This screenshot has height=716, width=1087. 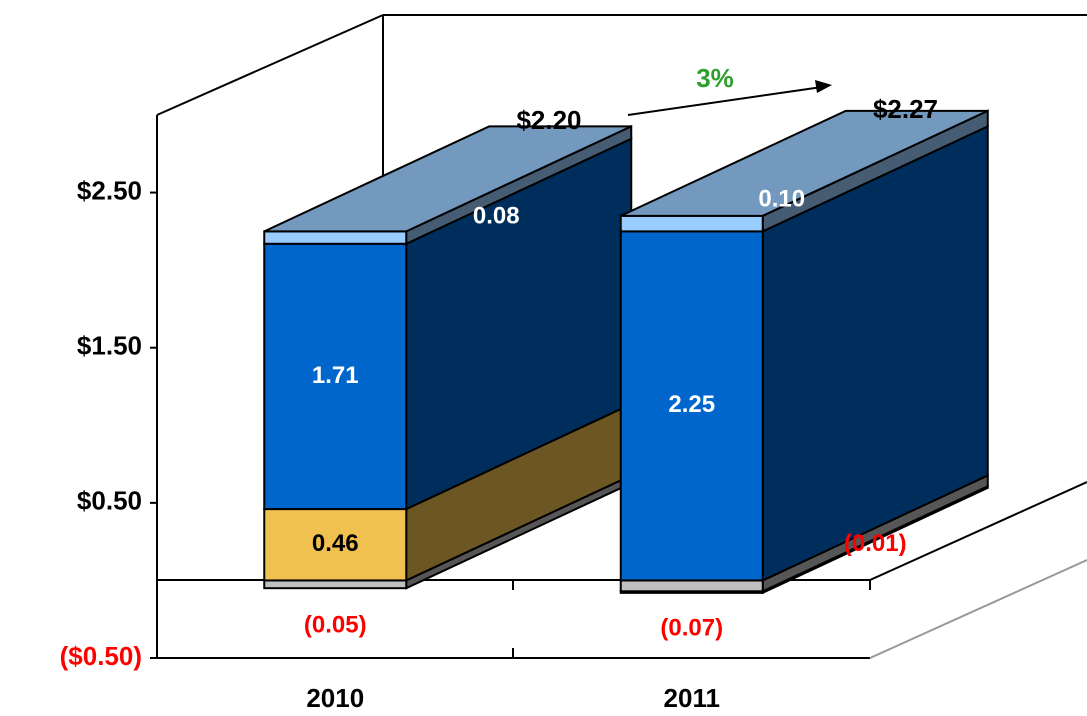 I want to click on value-label: 1.71, so click(x=335, y=375).